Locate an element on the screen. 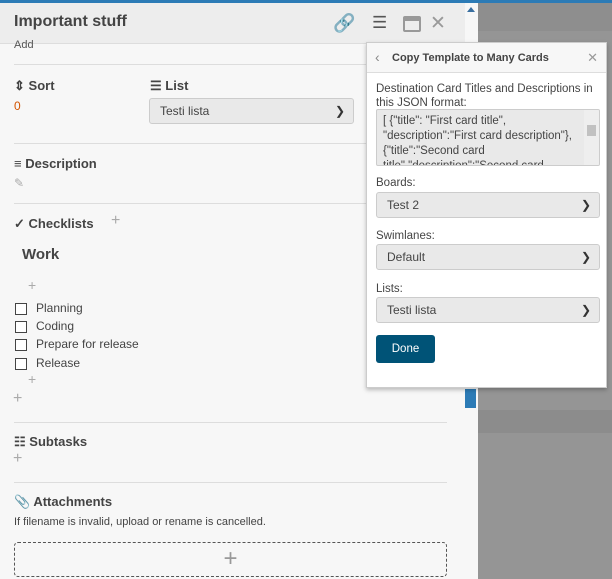 Image resolution: width=612 pixels, height=579 pixels. lists-label: Lists: is located at coordinates (389, 289).